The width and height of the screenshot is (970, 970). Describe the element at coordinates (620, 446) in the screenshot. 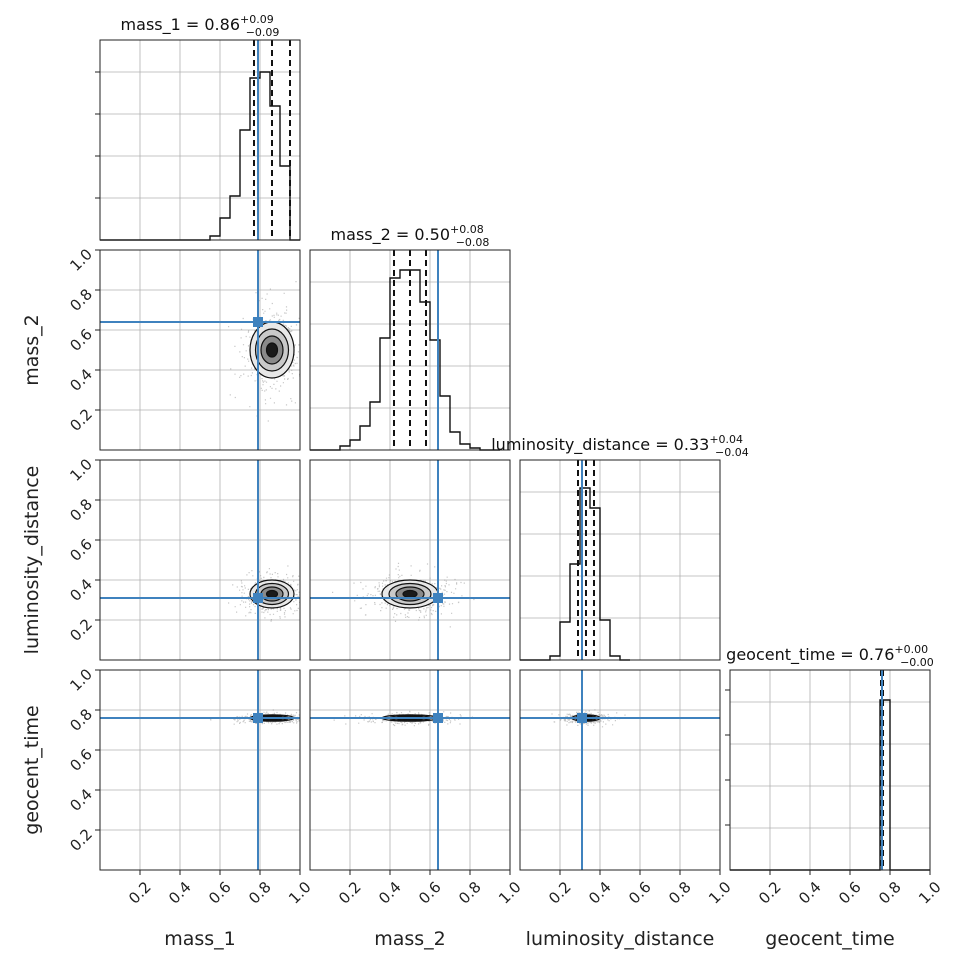

I see `title-luminosity_distance: luminosity_distance = 0.33+0.04 −0.04` at that location.